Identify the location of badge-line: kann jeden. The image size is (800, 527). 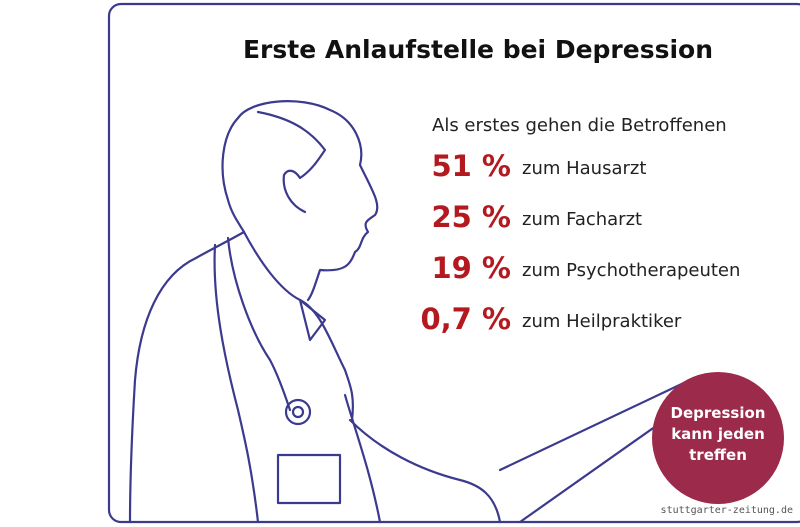
(718, 434).